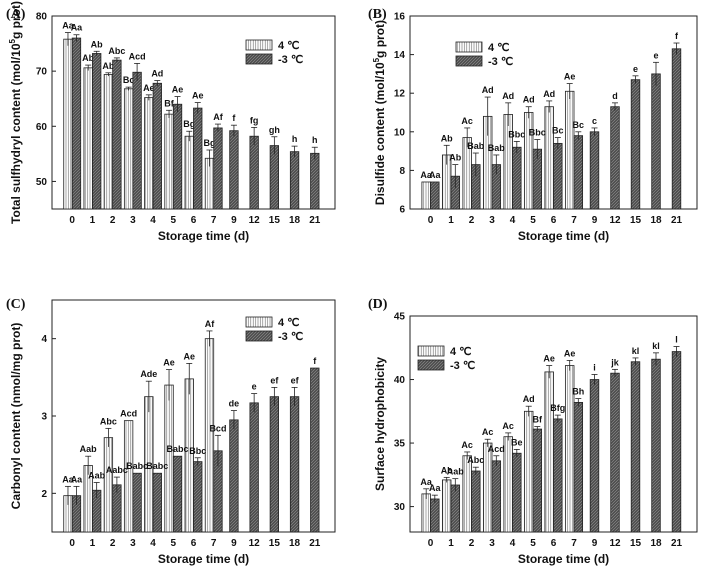 The height and width of the screenshot is (578, 708). I want to click on data-label: kl, so click(636, 351).